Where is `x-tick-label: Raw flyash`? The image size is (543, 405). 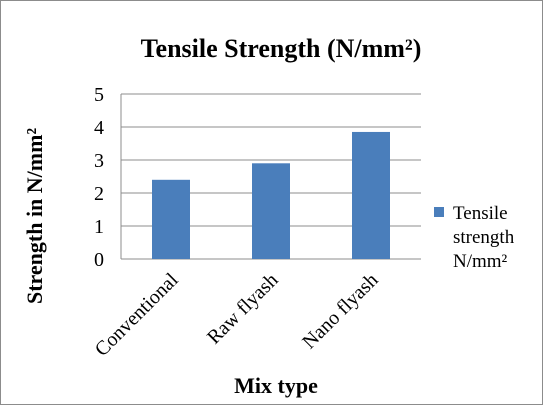 x-tick-label: Raw flyash is located at coordinates (243, 309).